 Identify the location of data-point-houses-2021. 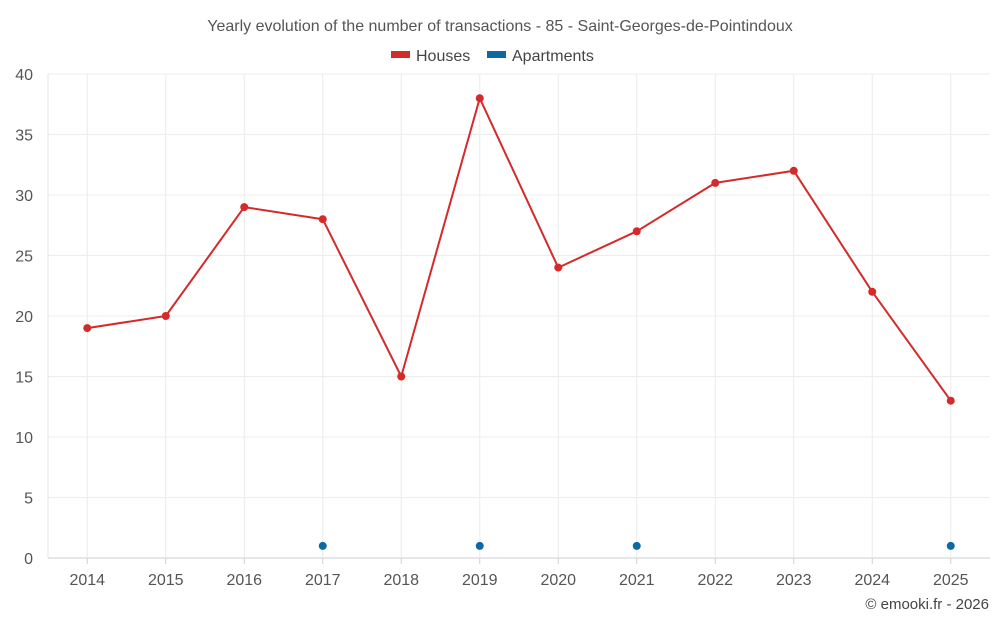
(636, 231).